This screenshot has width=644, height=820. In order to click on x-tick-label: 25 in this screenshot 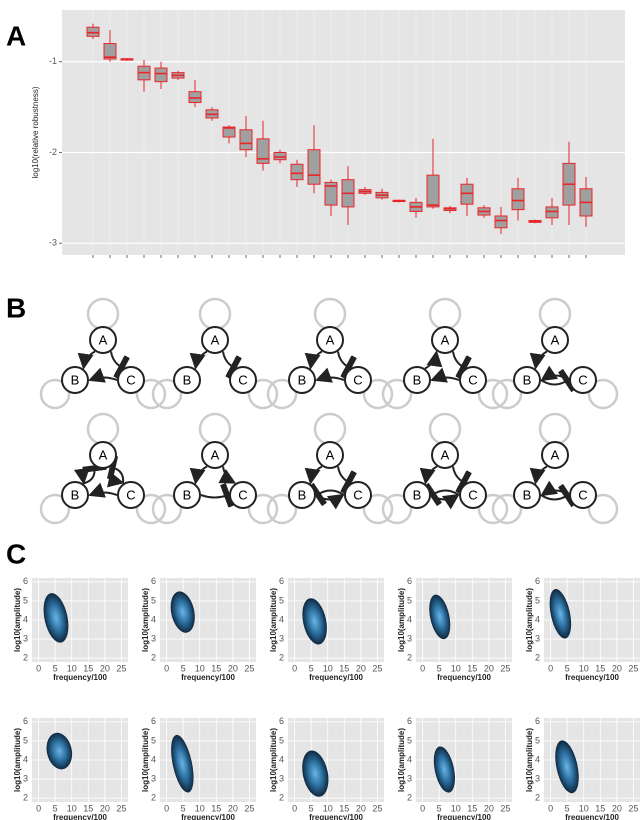, I will do `click(633, 808)`.